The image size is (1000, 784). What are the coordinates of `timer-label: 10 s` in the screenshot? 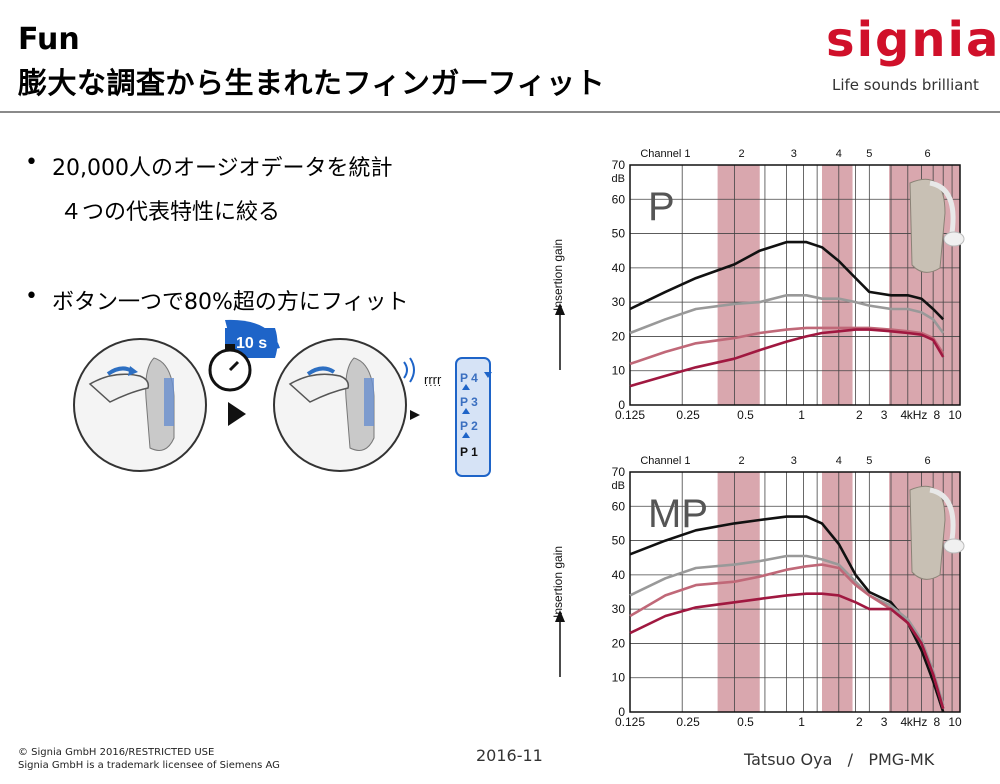 It's located at (251, 343).